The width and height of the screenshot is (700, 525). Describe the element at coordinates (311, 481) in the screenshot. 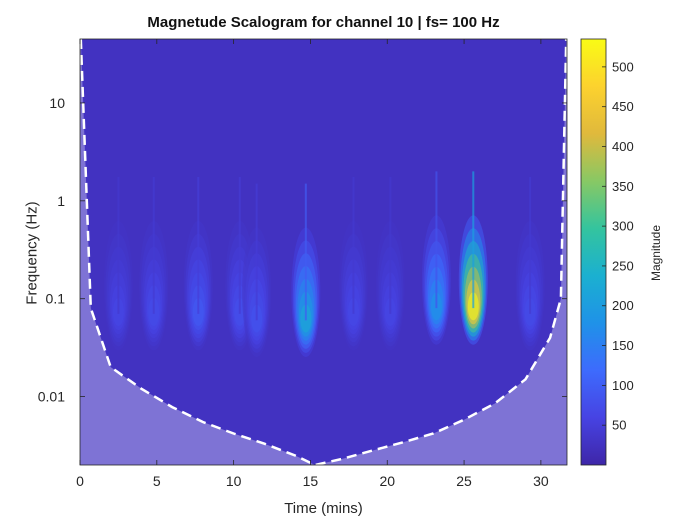

I see `x-tick-label: 15` at that location.